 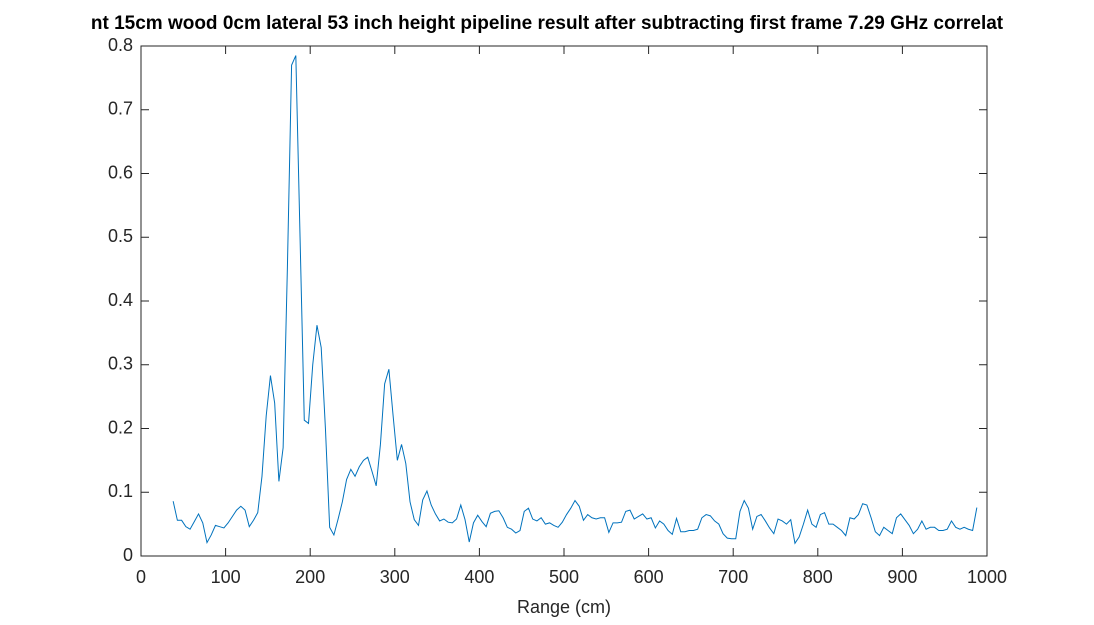 What do you see at coordinates (395, 577) in the screenshot?
I see `x-tick-label: 300` at bounding box center [395, 577].